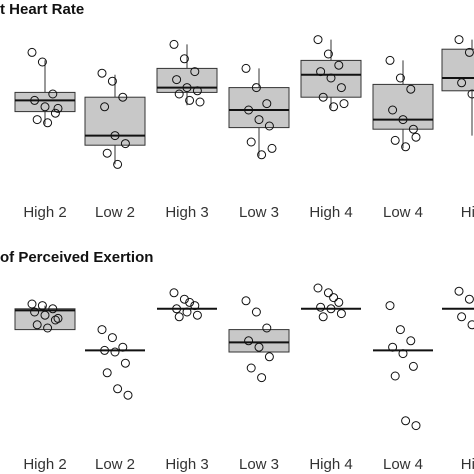 Image resolution: width=474 pixels, height=474 pixels. What do you see at coordinates (467, 212) in the screenshot?
I see `x-tick-label: Hig` at bounding box center [467, 212].